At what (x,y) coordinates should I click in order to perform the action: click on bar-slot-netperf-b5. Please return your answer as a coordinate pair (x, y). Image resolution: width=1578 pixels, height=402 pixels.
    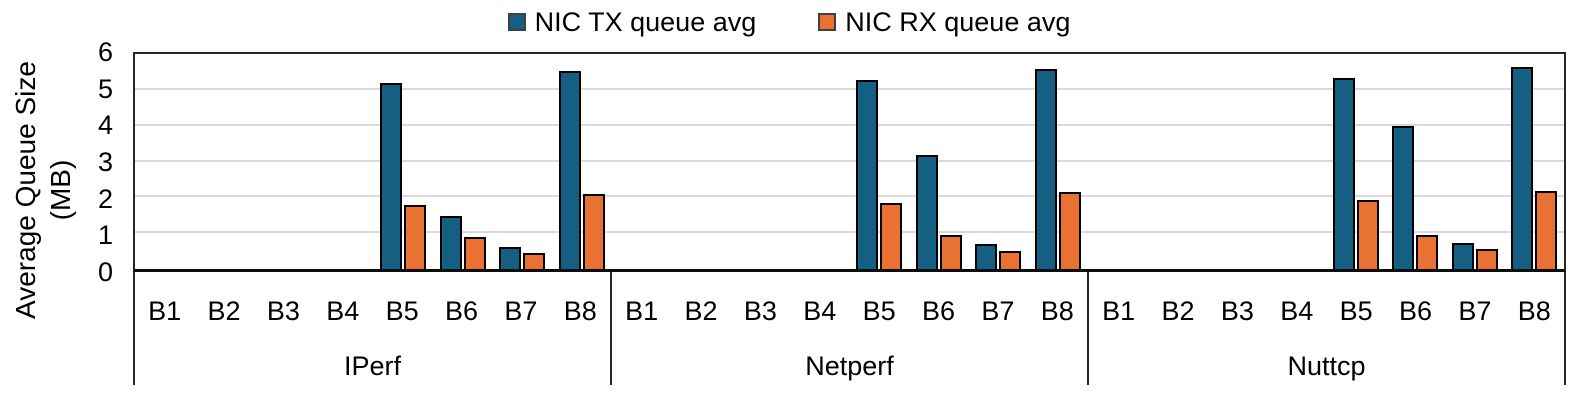
    Looking at the image, I should click on (880, 161).